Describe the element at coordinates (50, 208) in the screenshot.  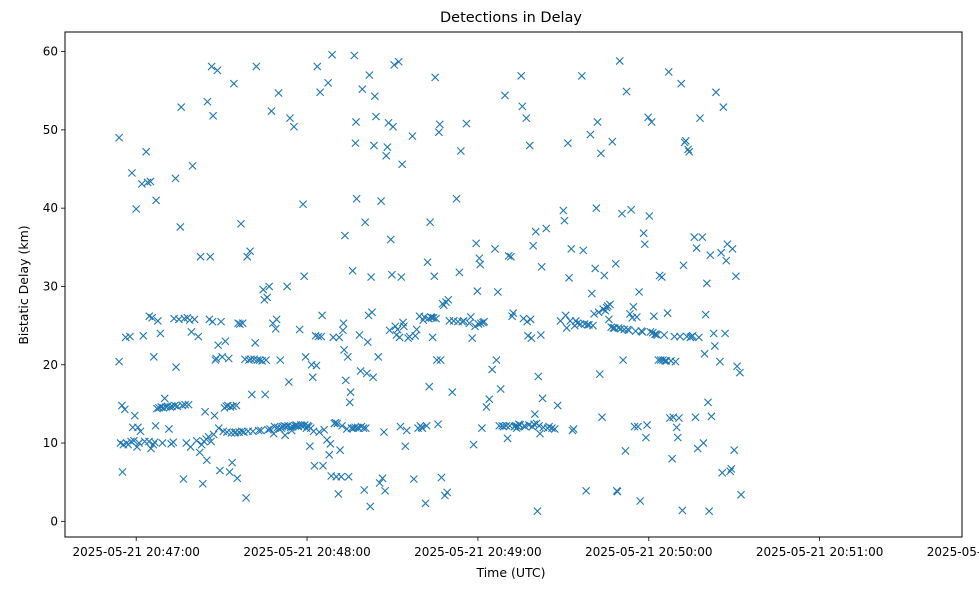
I see `y-tick-label: 40` at that location.